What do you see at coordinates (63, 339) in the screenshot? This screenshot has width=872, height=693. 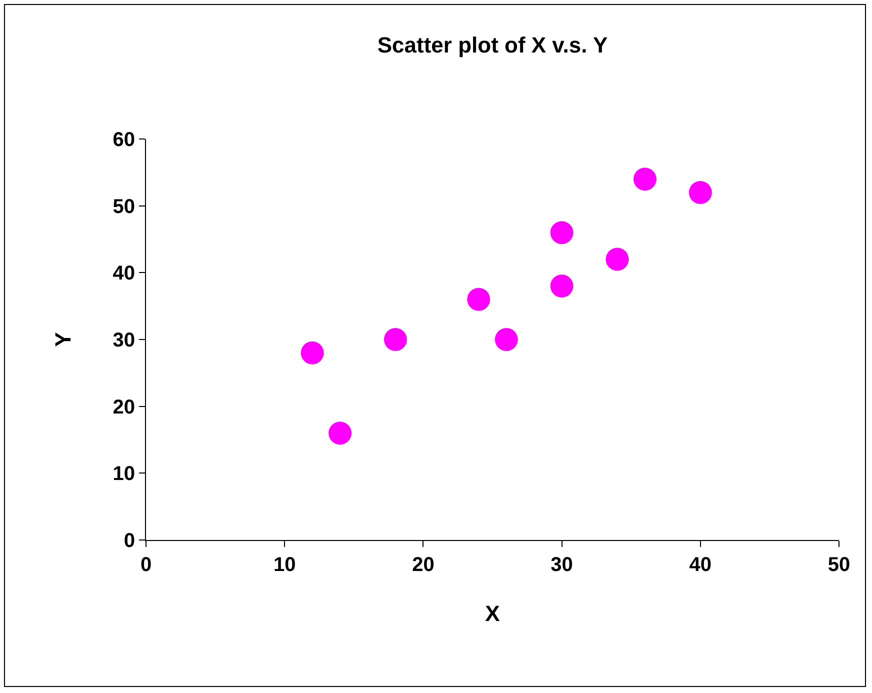 I see `y-axis-title: Y` at bounding box center [63, 339].